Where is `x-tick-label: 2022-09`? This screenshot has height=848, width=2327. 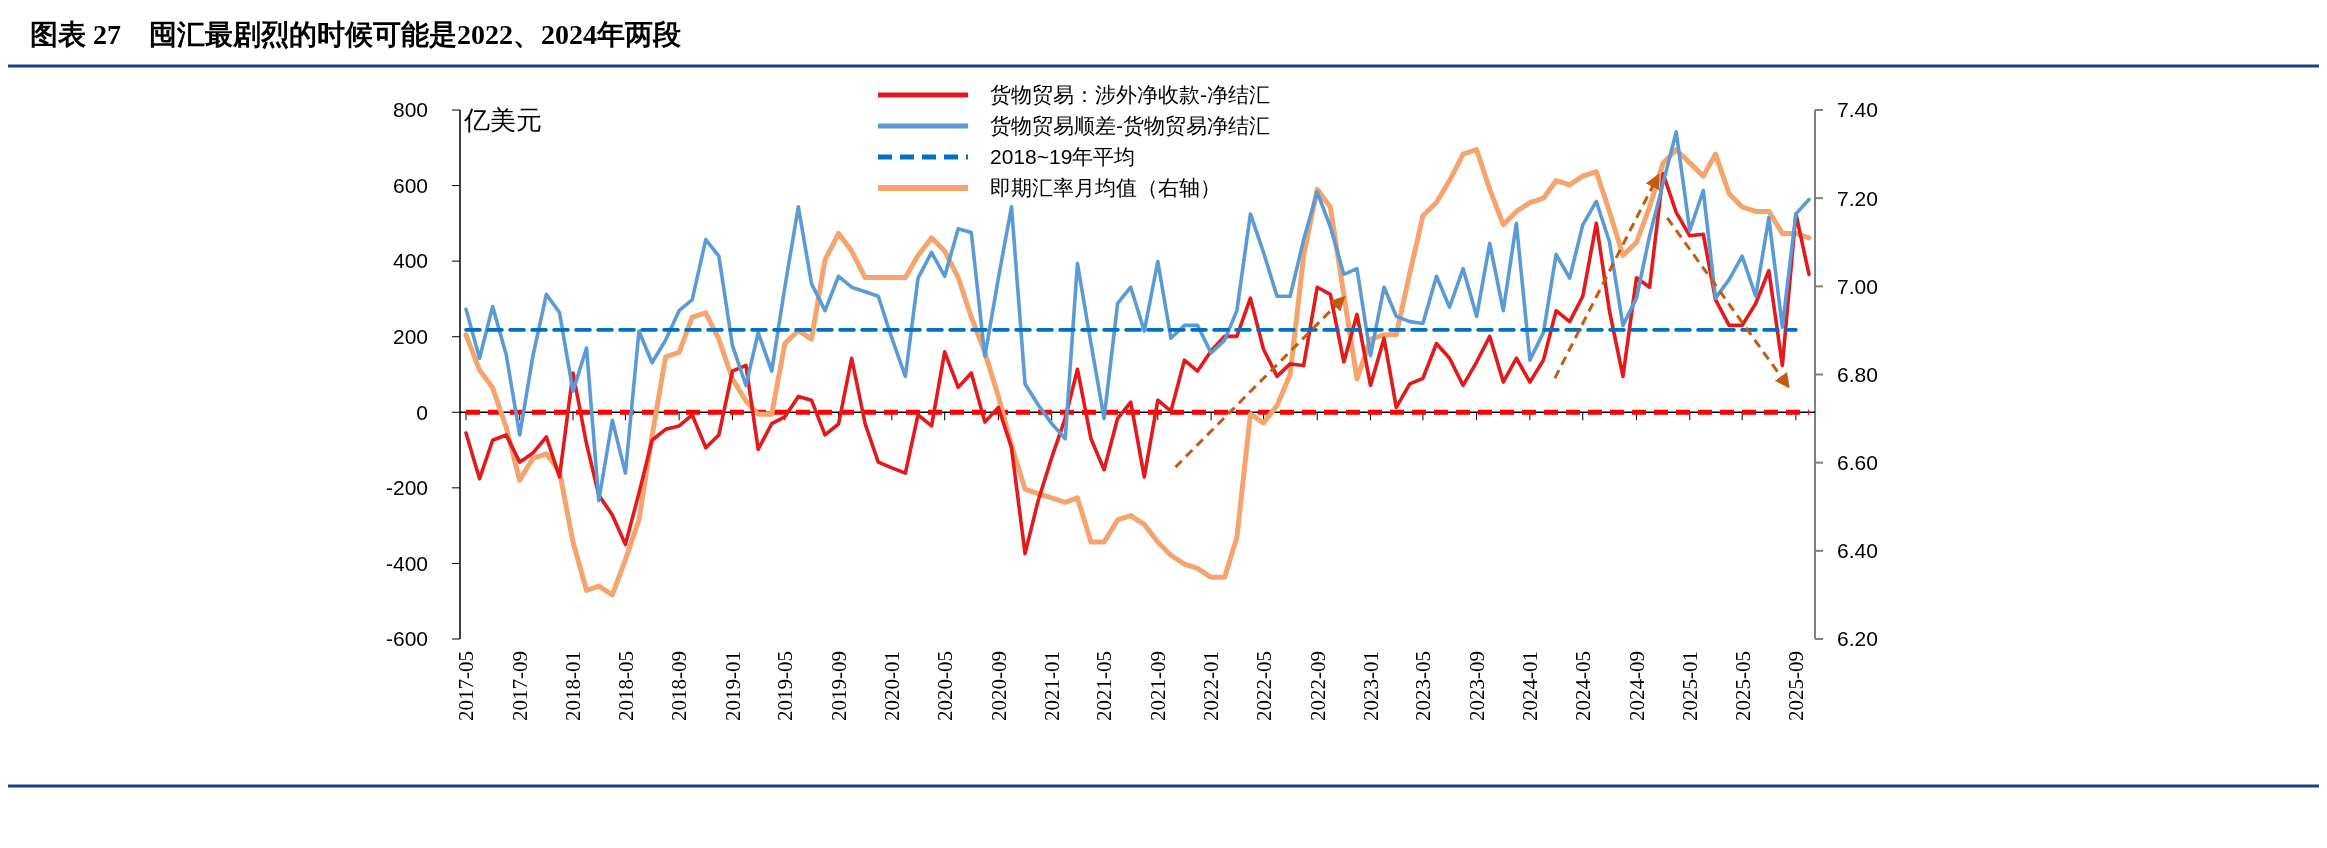 x-tick-label: 2022-09 is located at coordinates (1317, 686).